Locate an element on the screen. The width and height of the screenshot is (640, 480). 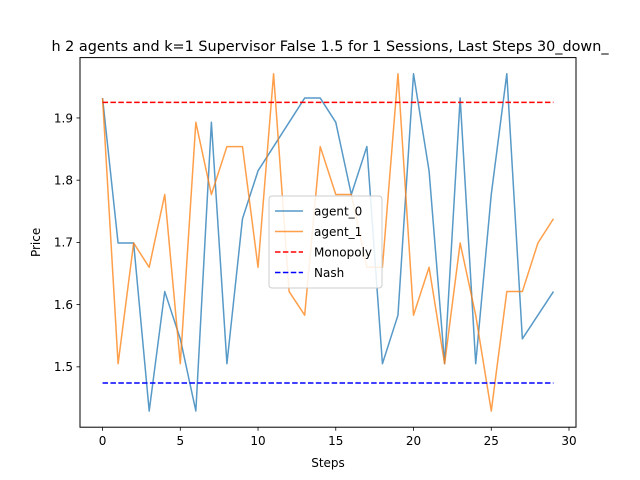
y-tick-label: 1.7 is located at coordinates (63, 243).